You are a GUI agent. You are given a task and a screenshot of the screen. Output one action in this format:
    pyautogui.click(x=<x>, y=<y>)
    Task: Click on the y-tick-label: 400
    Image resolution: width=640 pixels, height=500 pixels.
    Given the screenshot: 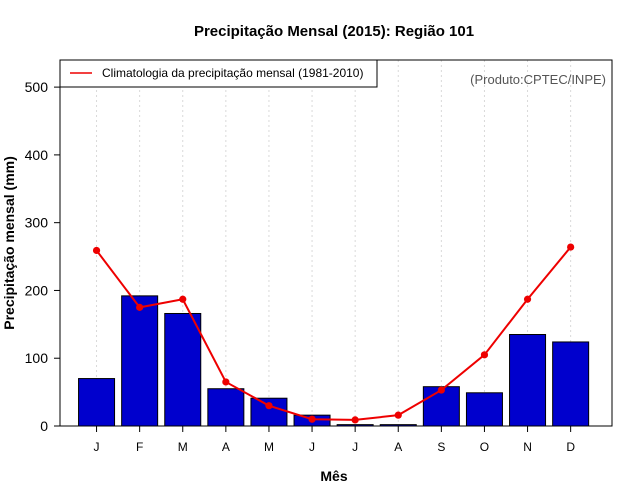 What is the action you would take?
    pyautogui.click(x=37, y=155)
    